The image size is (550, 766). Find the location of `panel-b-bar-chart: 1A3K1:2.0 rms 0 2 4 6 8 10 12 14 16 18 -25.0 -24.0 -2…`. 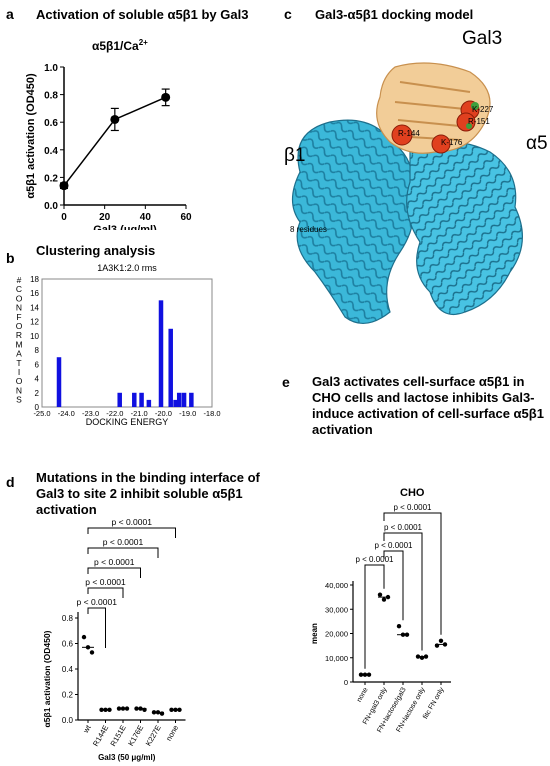

panel-b-bar-chart: 1A3K1:2.0 rms 0 2 4 6 8 10 12 14 16 18 -25.0 -24.0 -2… is located at coordinates (117, 345).